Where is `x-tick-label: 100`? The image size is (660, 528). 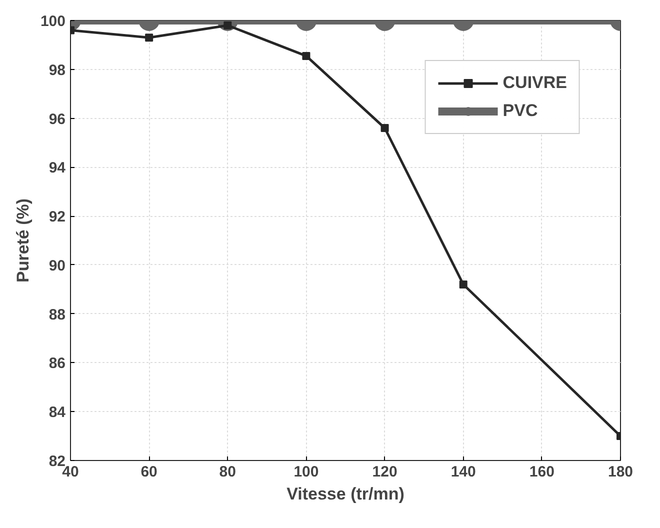 x-tick-label: 100 is located at coordinates (306, 472).